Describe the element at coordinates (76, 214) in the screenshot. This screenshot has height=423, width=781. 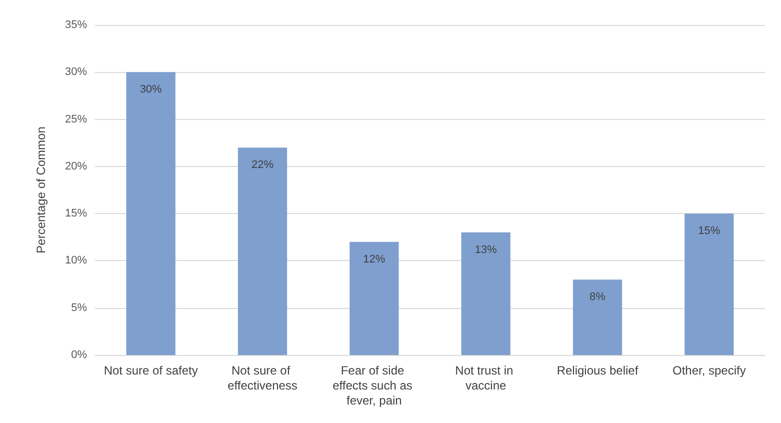
I see `y-tick-label: 15%` at that location.